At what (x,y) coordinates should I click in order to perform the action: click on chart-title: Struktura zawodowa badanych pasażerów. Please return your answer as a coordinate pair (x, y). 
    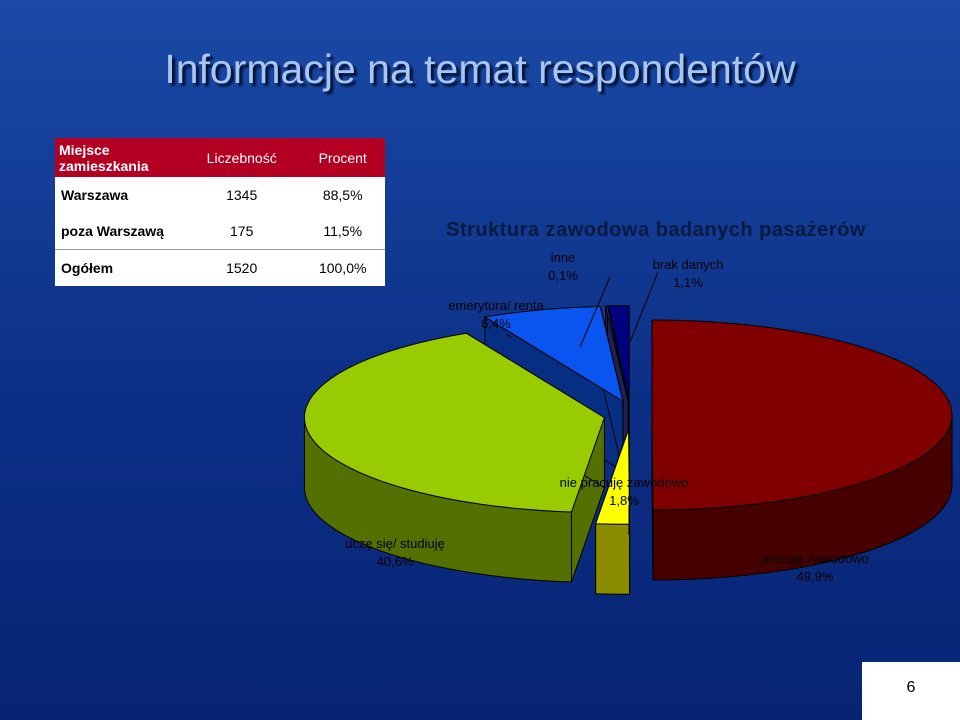
    Looking at the image, I should click on (656, 230).